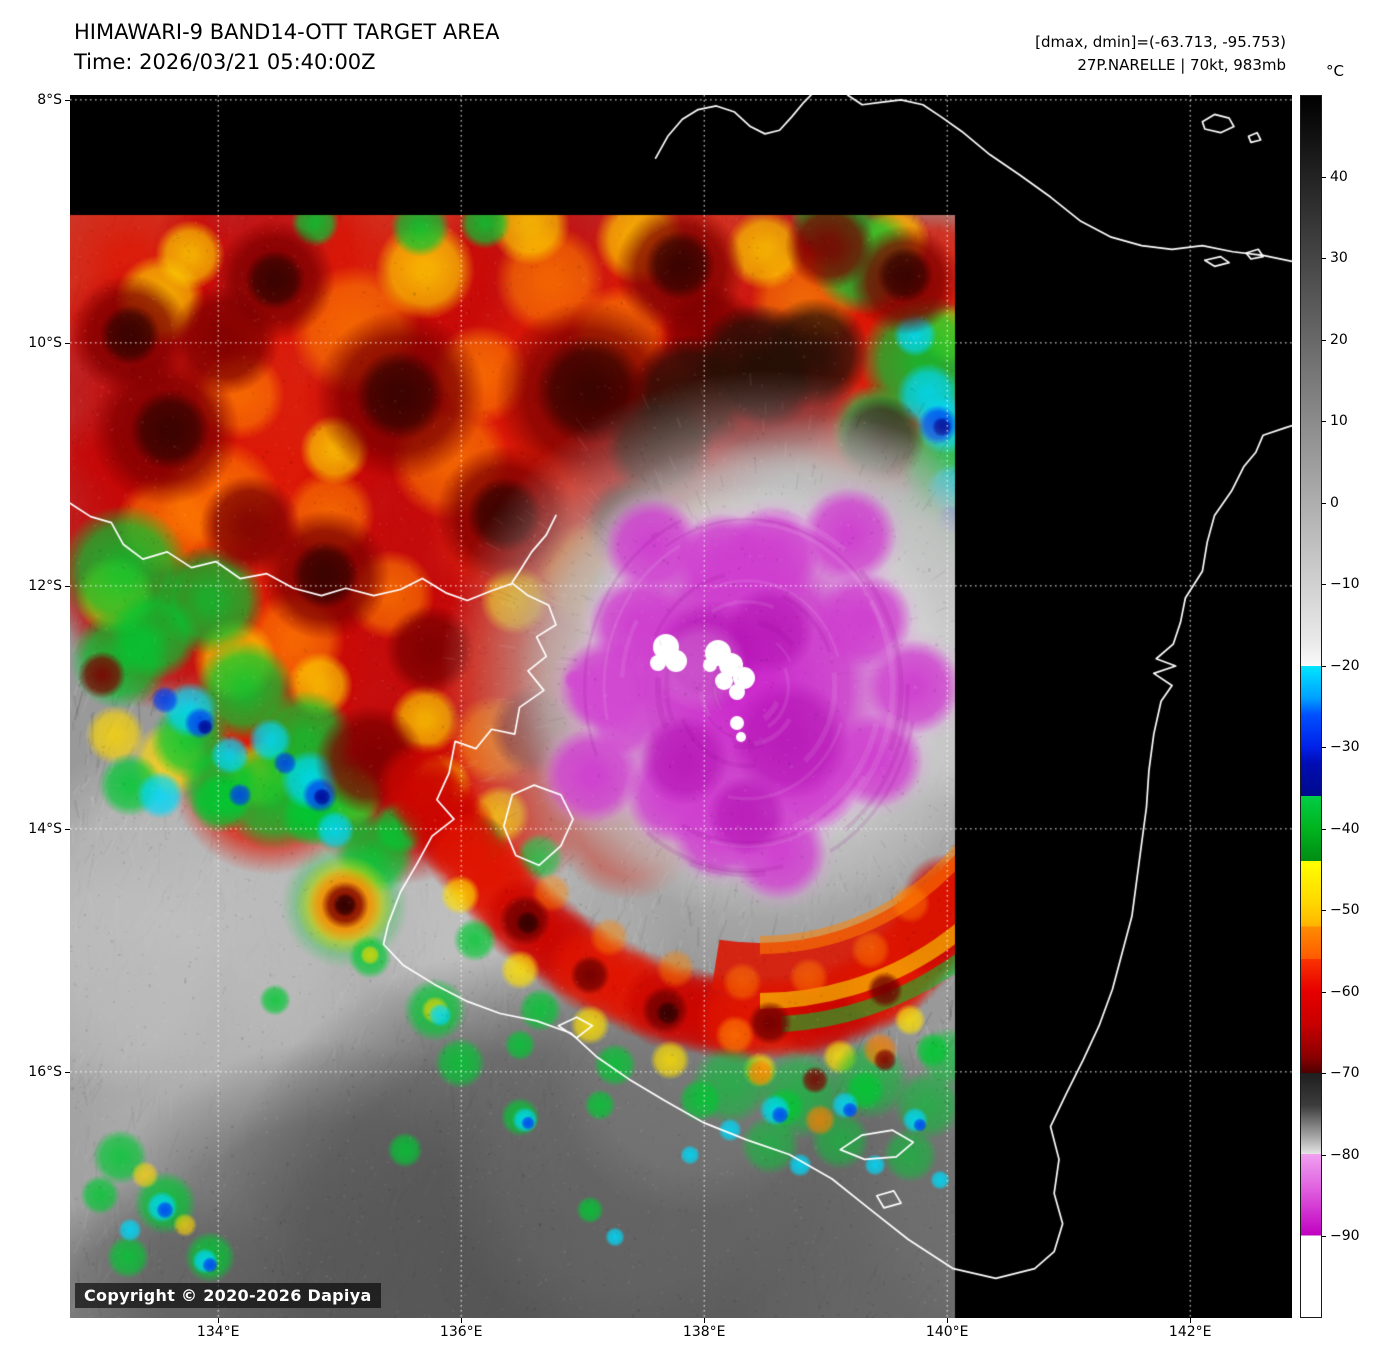  Describe the element at coordinates (1160, 42) in the screenshot. I see `dmax-dmin-label: [dmax, dmin]=(-63.713, -95.753)` at that location.